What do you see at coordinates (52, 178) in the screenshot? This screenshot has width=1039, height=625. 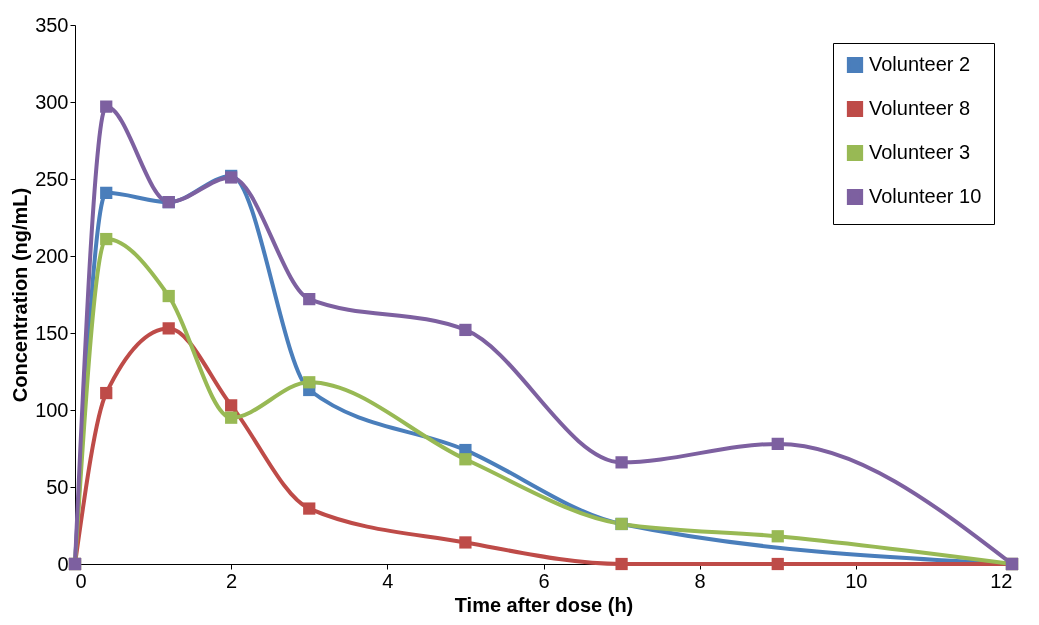 I see `y-tick-label: 250` at bounding box center [52, 178].